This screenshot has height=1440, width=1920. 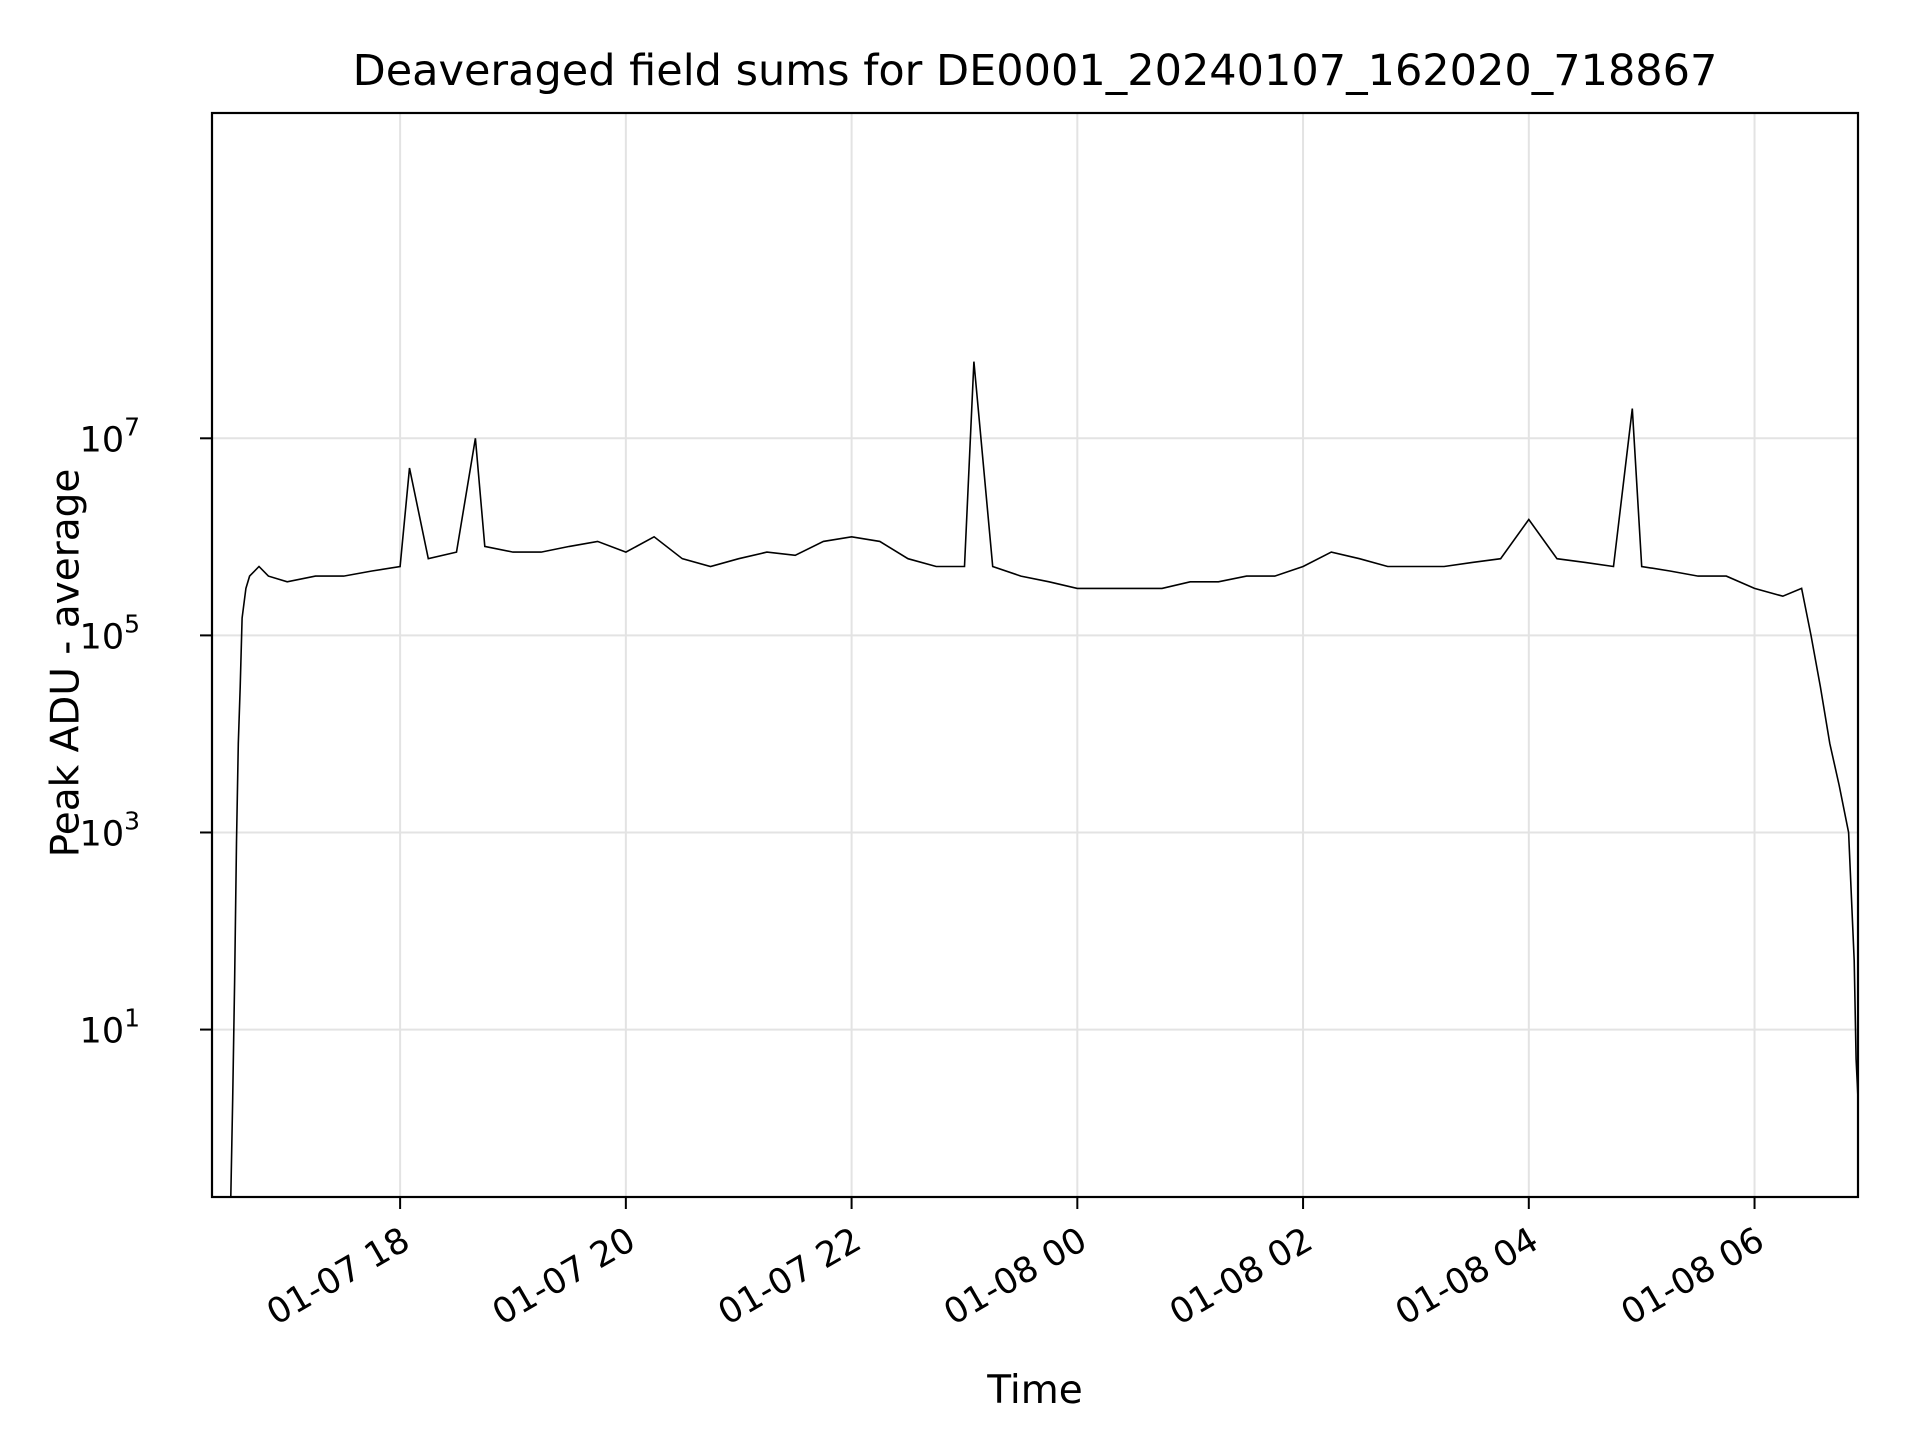 What do you see at coordinates (1241, 1276) in the screenshot?
I see `x-tick-label: 01-08 02` at bounding box center [1241, 1276].